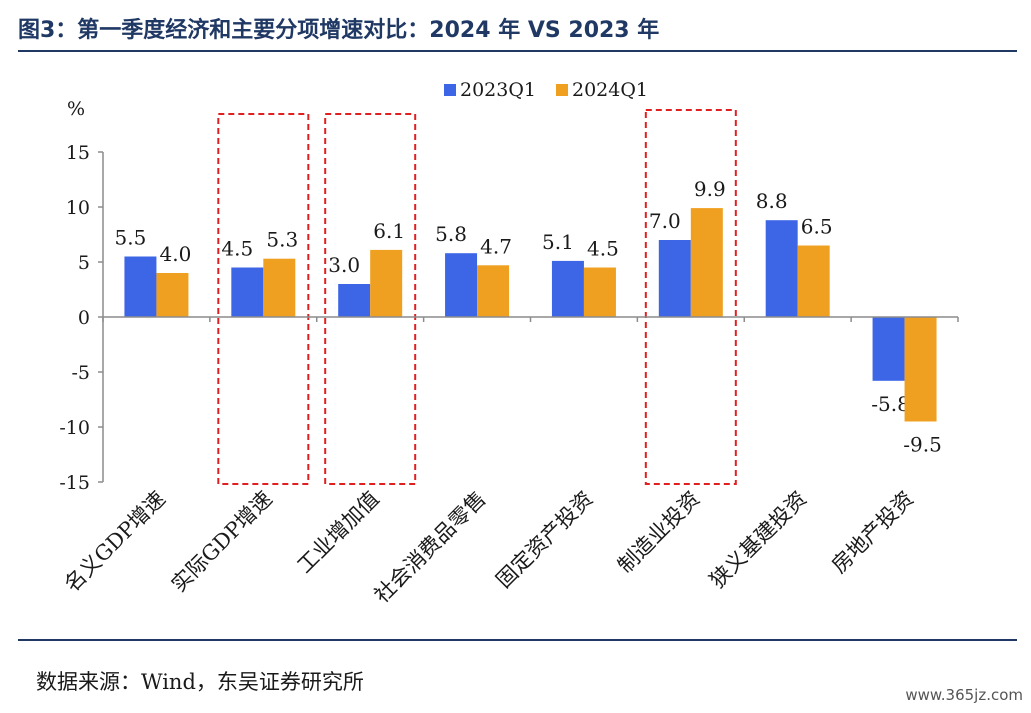 The height and width of the screenshot is (713, 1031). Describe the element at coordinates (517, 51) in the screenshot. I see `title-rule` at that location.